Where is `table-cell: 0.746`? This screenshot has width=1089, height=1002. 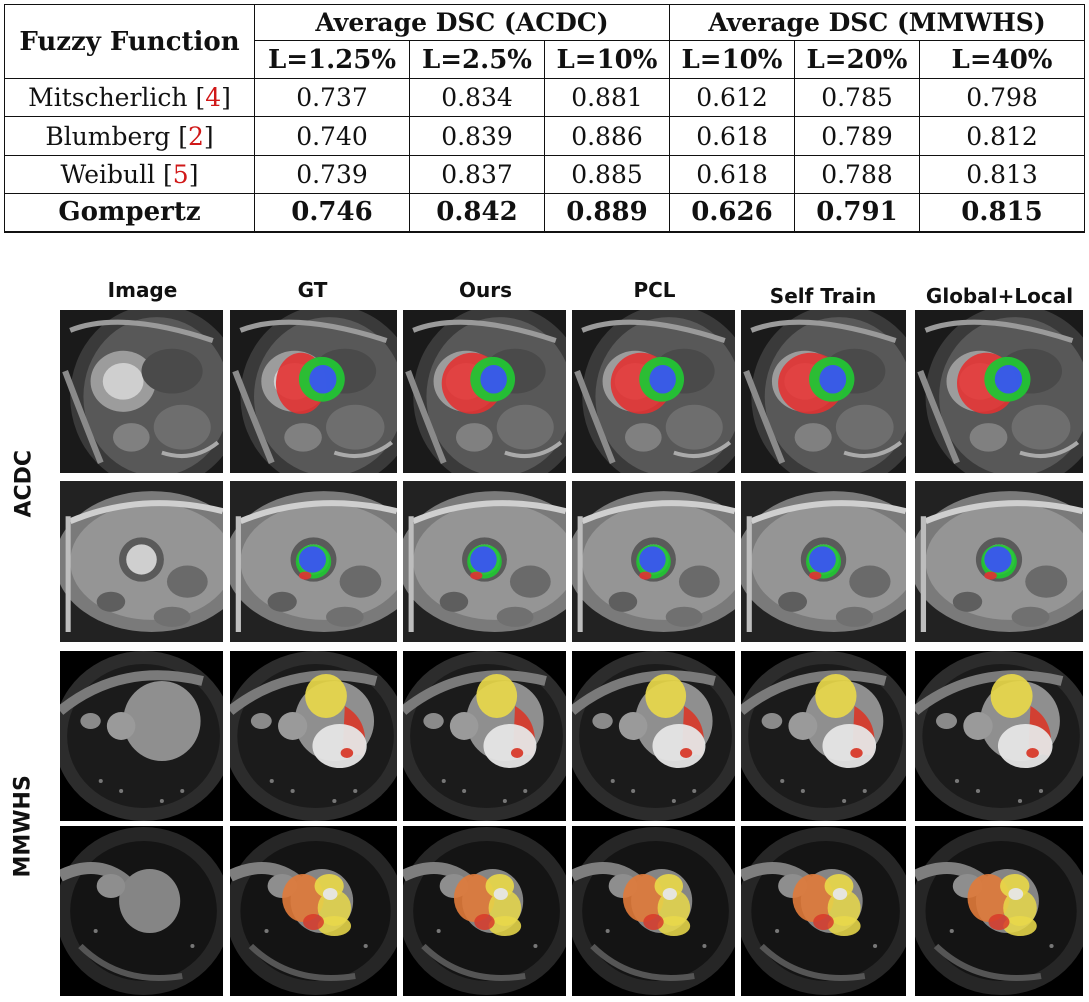 table-cell: 0.746 is located at coordinates (332, 212).